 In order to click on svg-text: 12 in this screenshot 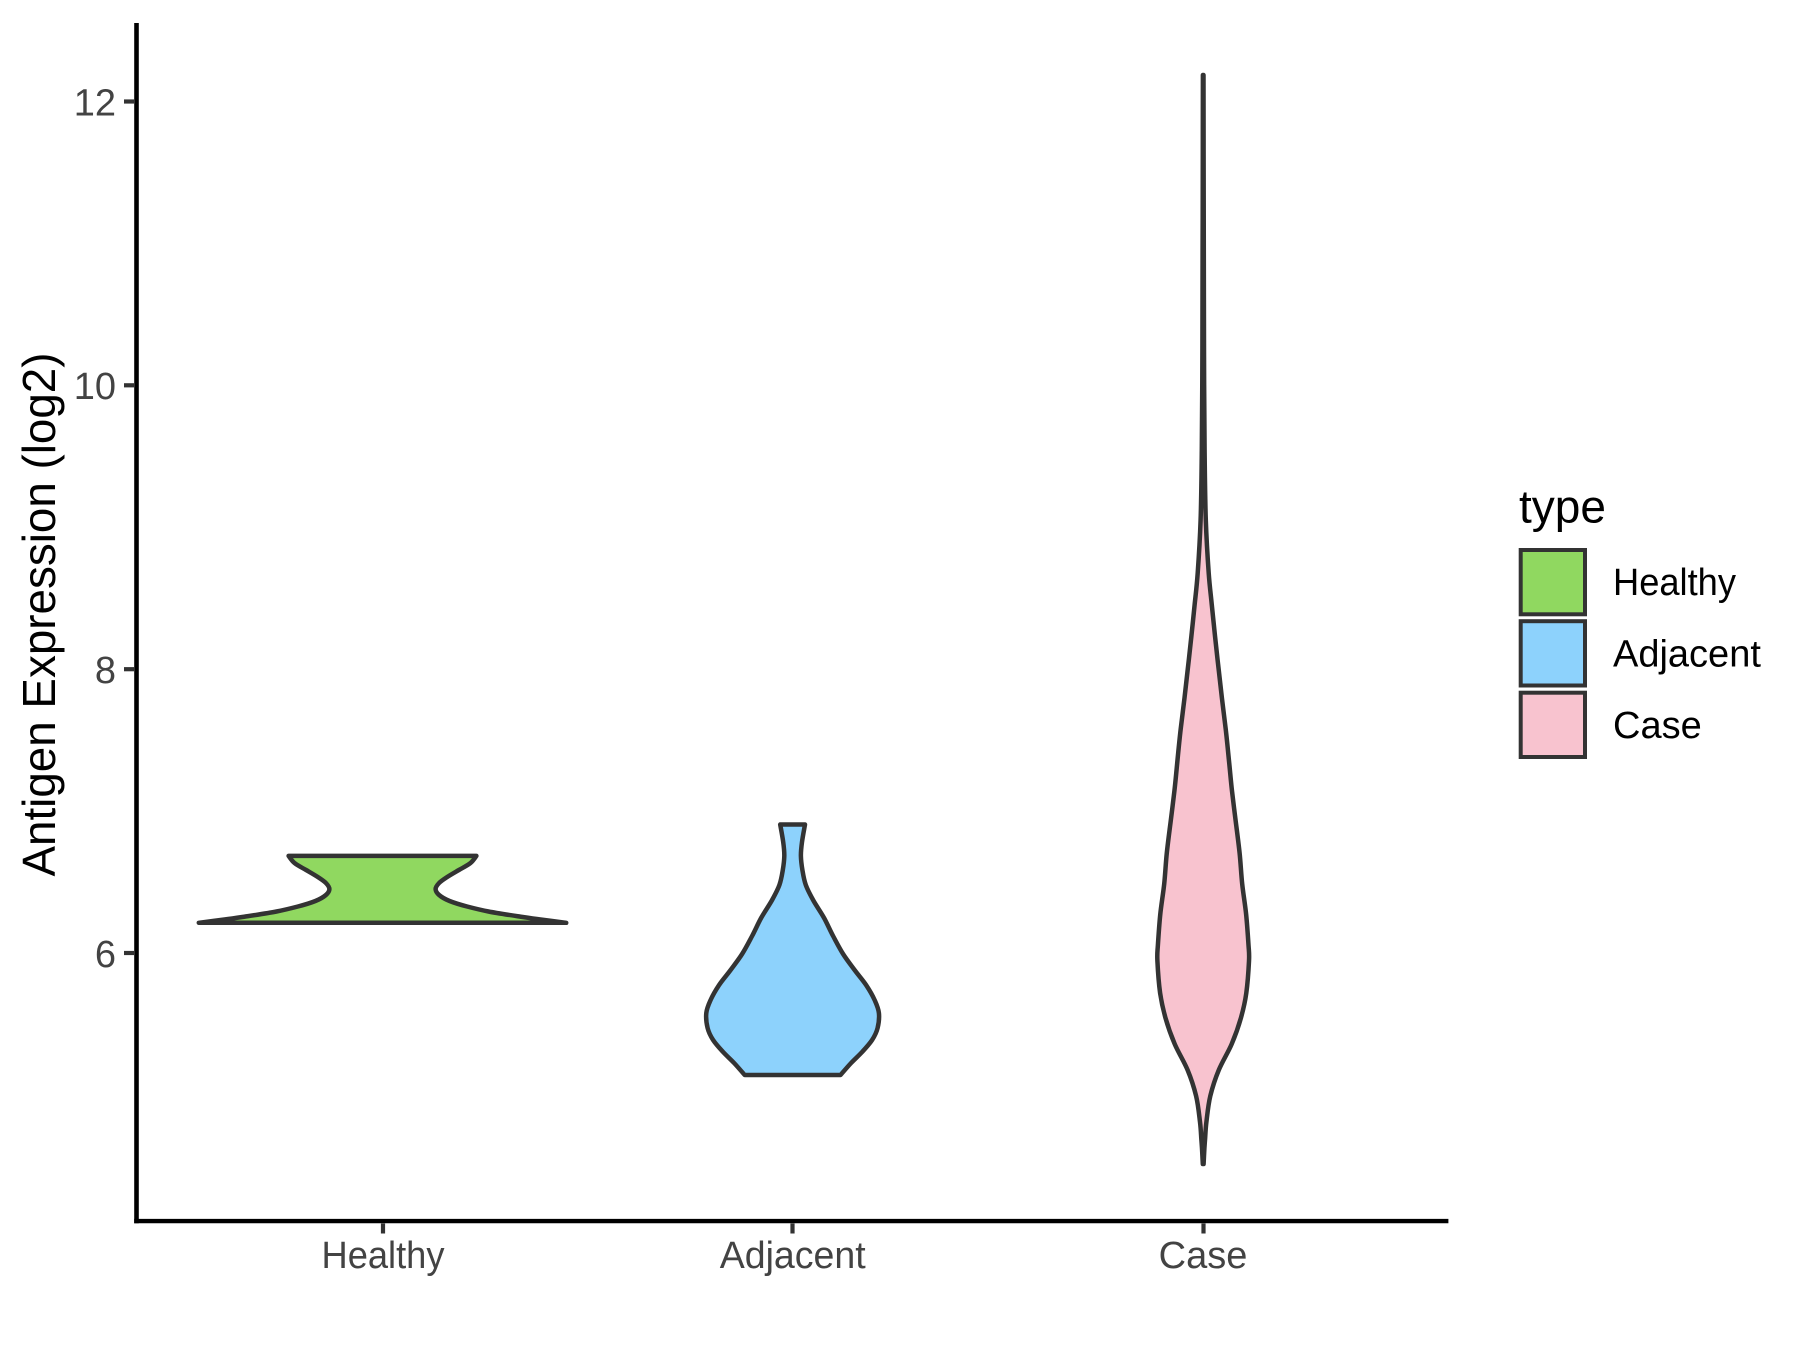, I will do `click(95, 103)`.